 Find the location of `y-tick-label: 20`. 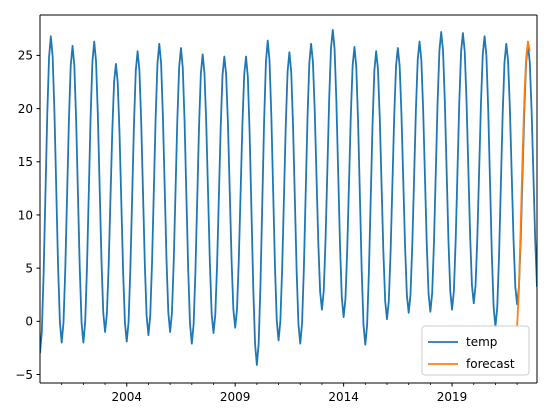

y-tick-label: 20 is located at coordinates (25, 109).